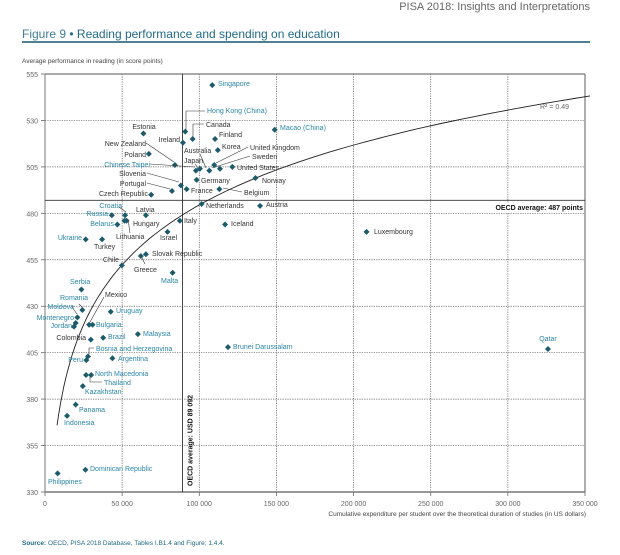 Image resolution: width=620 pixels, height=555 pixels. I want to click on point-label: Brunei Darussalam, so click(263, 347).